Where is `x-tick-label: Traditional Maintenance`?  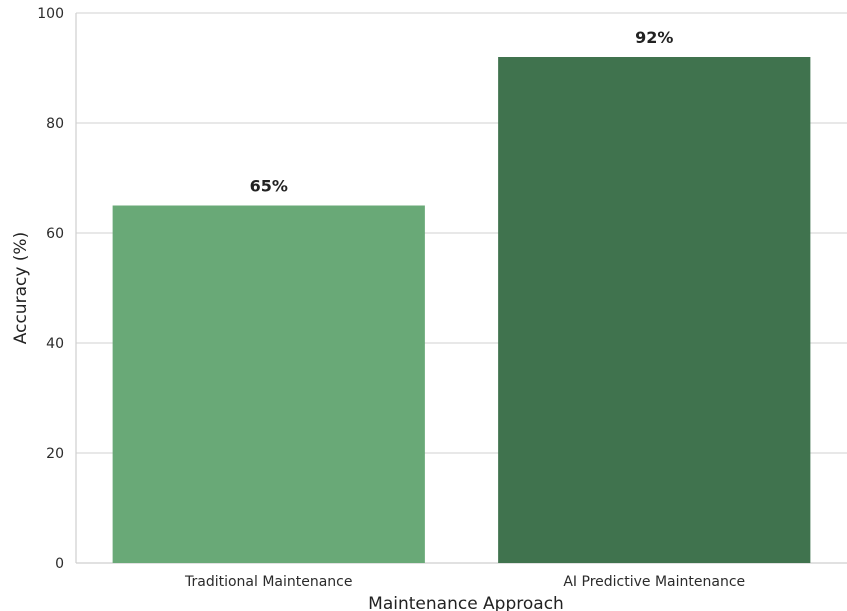 x-tick-label: Traditional Maintenance is located at coordinates (268, 582).